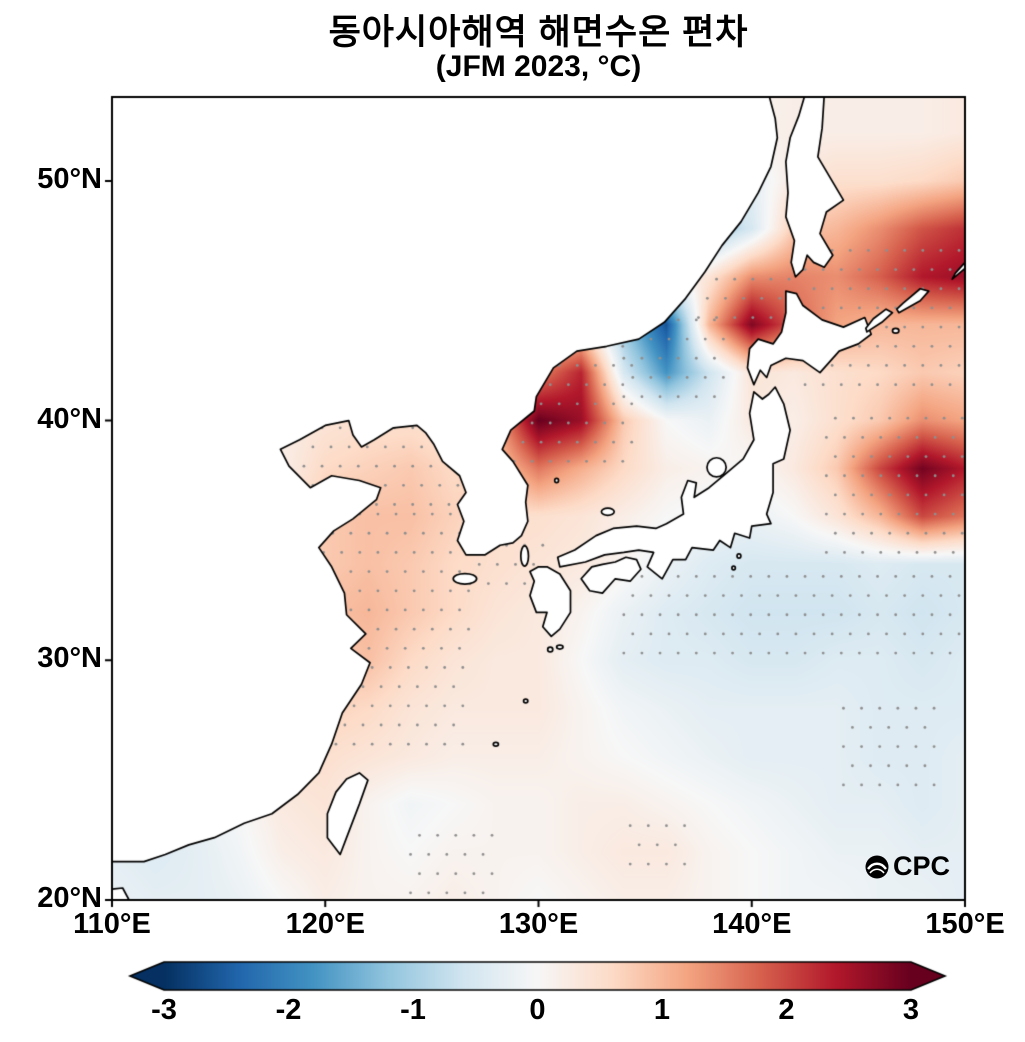 This screenshot has width=1025, height=1042. What do you see at coordinates (288, 1010) in the screenshot?
I see `colorbar-tick-label: -2` at bounding box center [288, 1010].